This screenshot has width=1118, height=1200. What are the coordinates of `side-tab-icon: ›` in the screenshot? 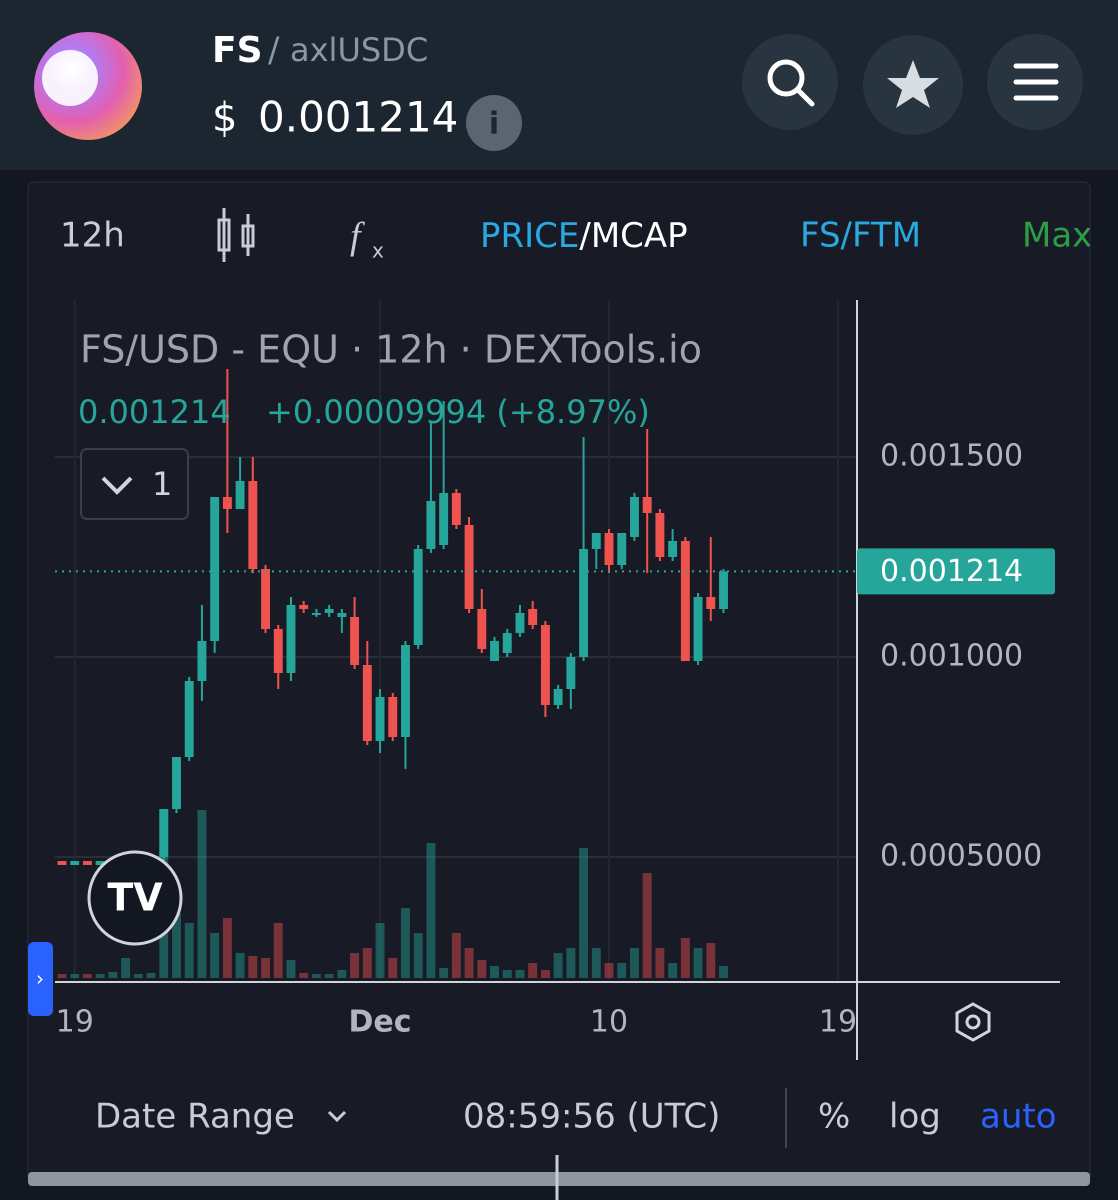 It's located at (40, 979).